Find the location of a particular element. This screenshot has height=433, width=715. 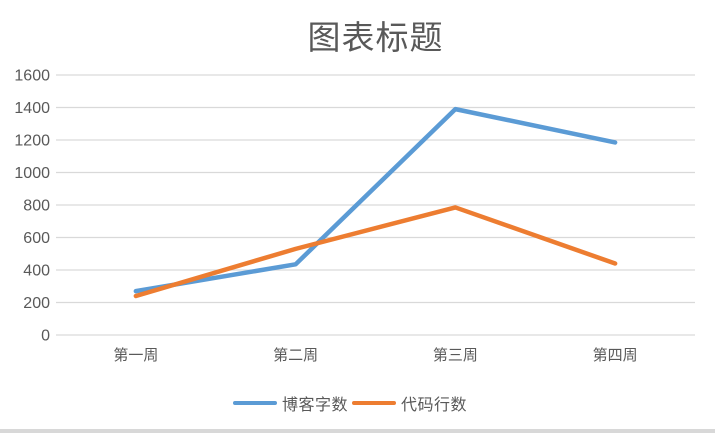

legend-line-swatch-blog-word-count is located at coordinates (254, 403).